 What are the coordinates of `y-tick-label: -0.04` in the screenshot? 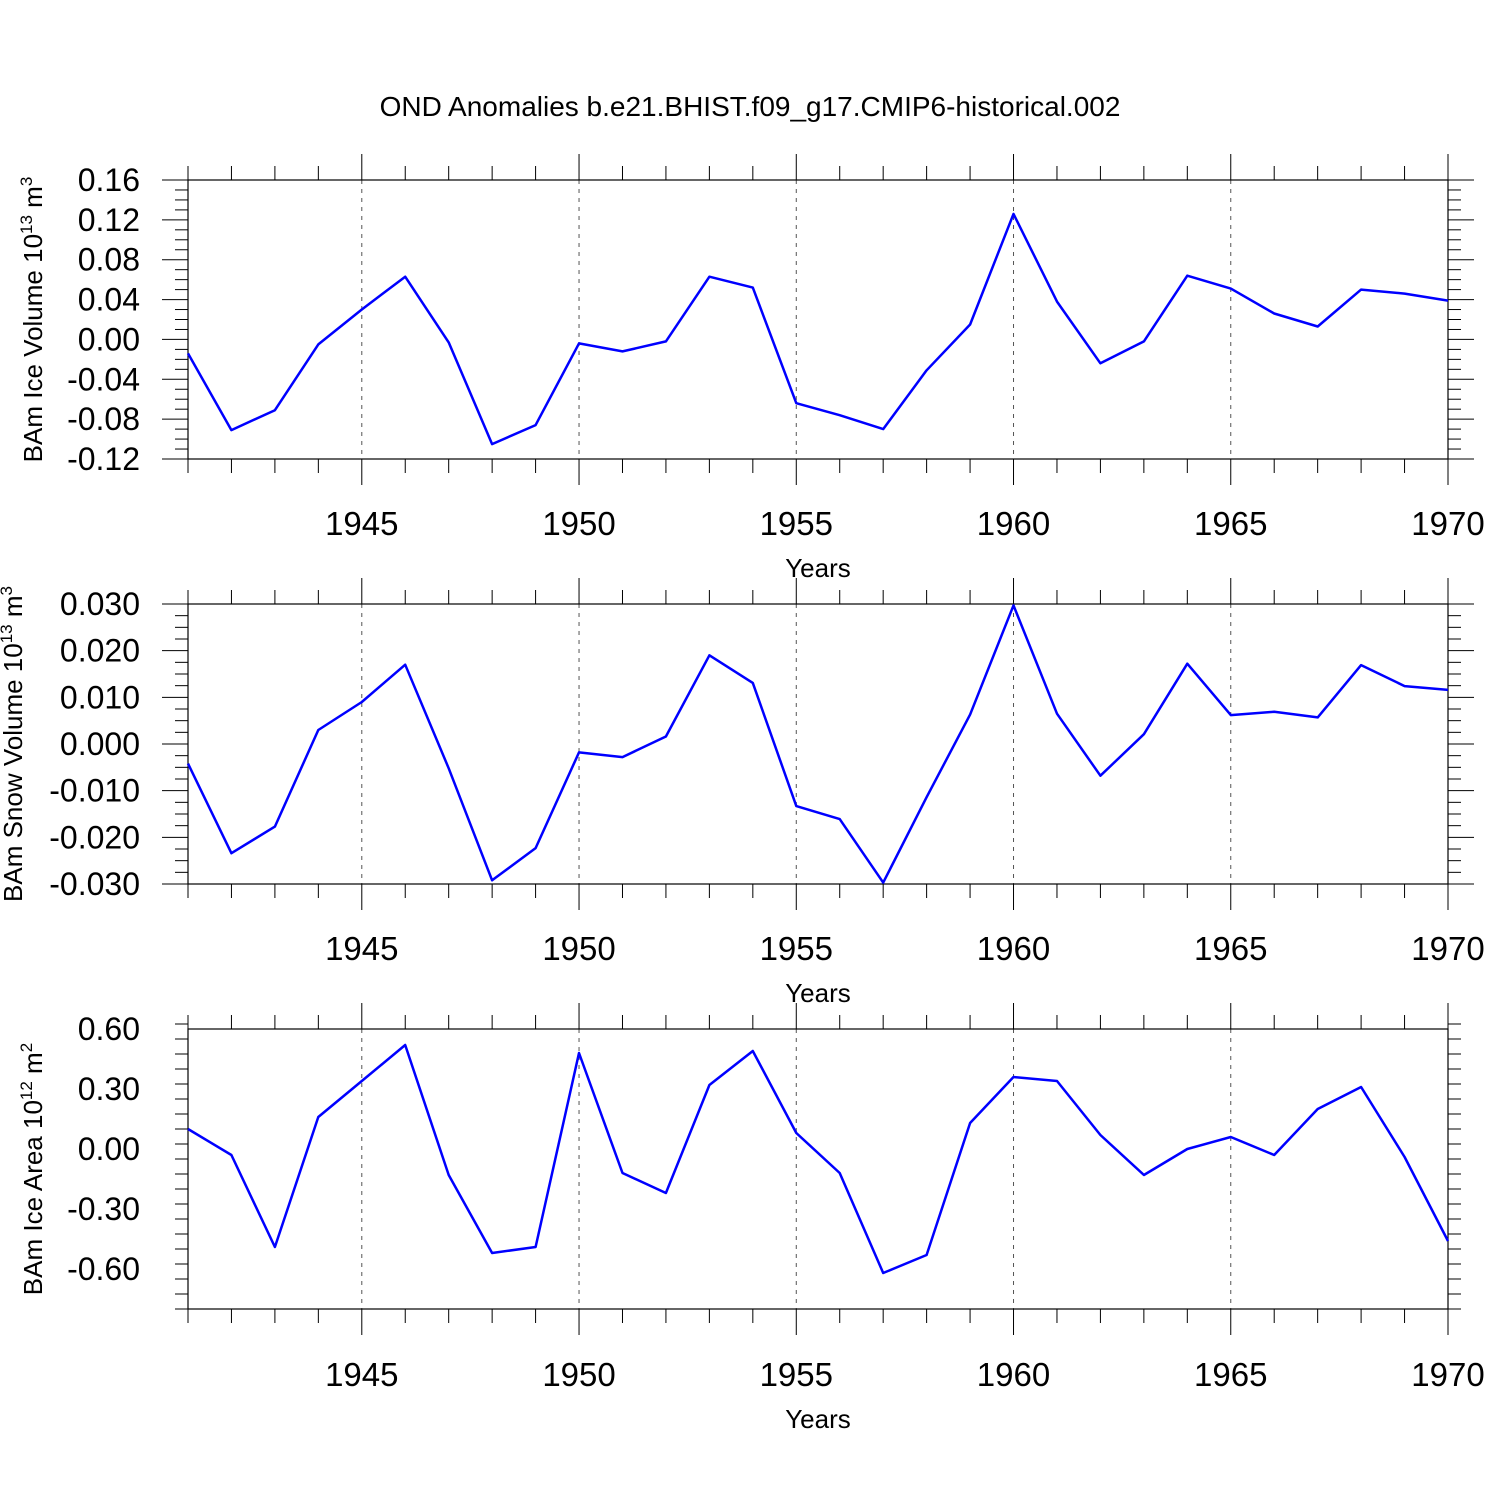 It's located at (103, 379).